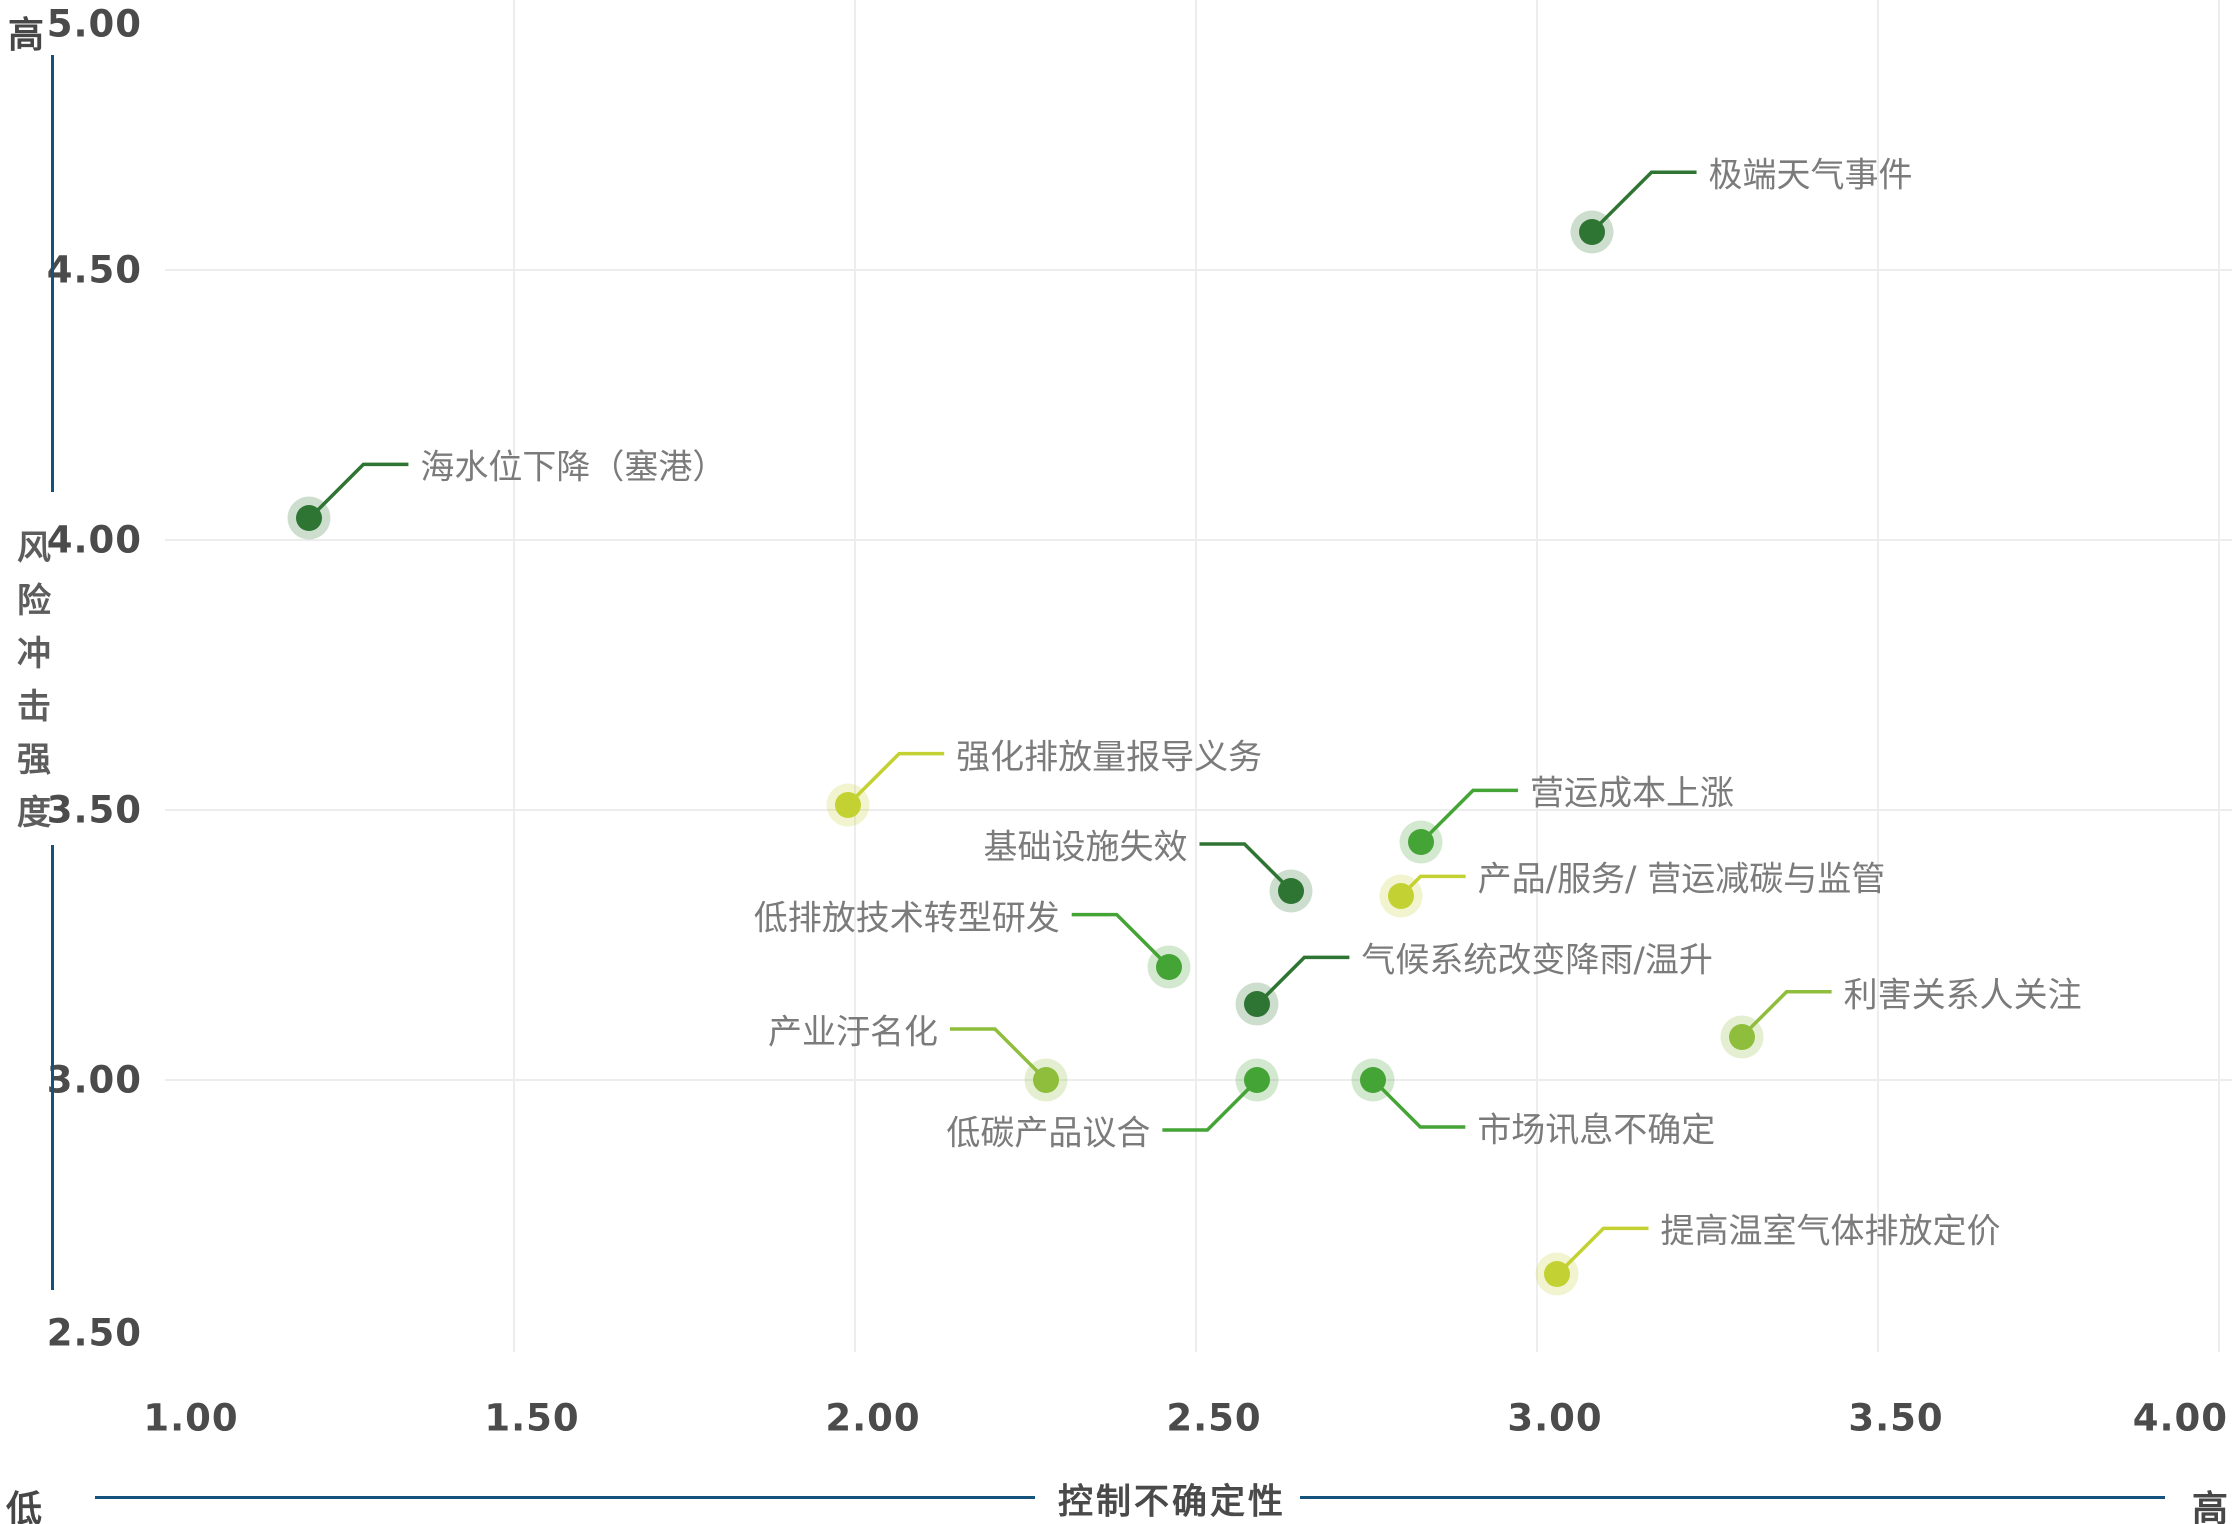 This screenshot has height=1524, width=2232. What do you see at coordinates (573, 467) in the screenshot?
I see `data-point-label: 海水位下降（塞港）` at bounding box center [573, 467].